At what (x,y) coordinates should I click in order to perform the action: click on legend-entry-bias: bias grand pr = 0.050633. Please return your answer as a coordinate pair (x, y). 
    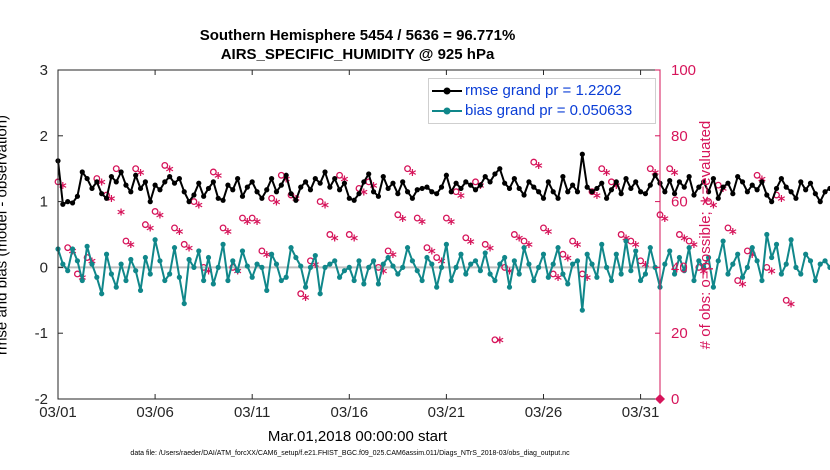
    Looking at the image, I should click on (542, 111).